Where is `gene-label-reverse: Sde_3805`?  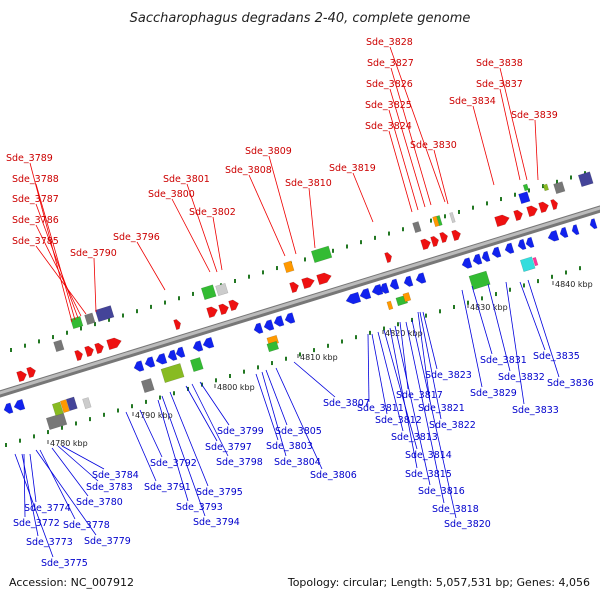
gene-label-reverse: Sde_3805 is located at coordinates (298, 431).